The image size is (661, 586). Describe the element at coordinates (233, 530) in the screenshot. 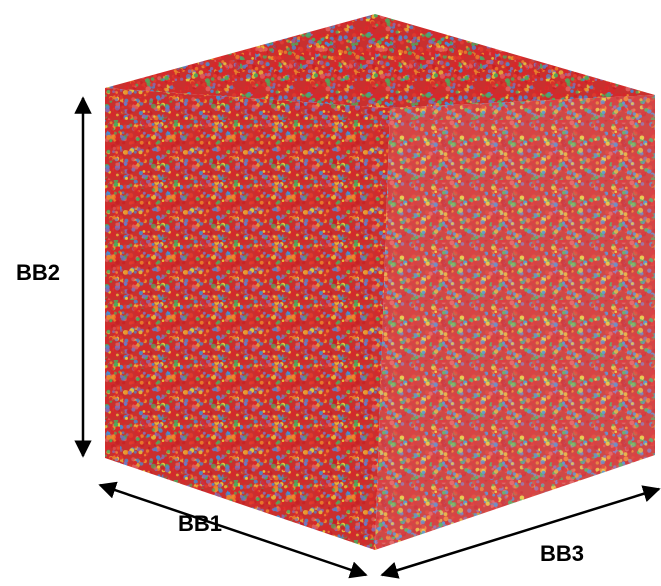

I see `bb1-arrow` at that location.